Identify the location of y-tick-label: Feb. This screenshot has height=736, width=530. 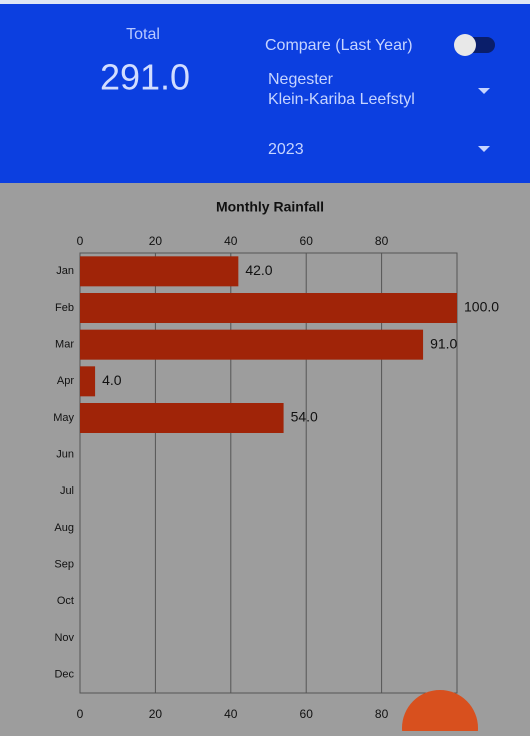
(64, 308).